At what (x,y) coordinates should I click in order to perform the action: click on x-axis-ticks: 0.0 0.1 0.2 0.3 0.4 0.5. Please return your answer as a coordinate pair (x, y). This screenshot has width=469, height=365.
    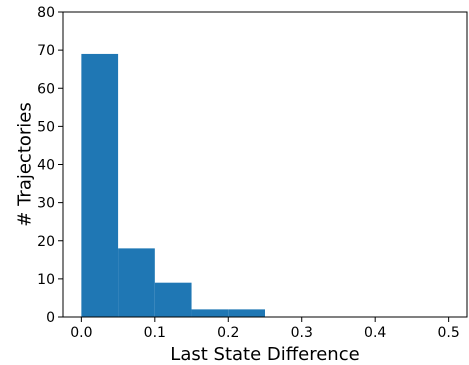
    Looking at the image, I should click on (265, 329).